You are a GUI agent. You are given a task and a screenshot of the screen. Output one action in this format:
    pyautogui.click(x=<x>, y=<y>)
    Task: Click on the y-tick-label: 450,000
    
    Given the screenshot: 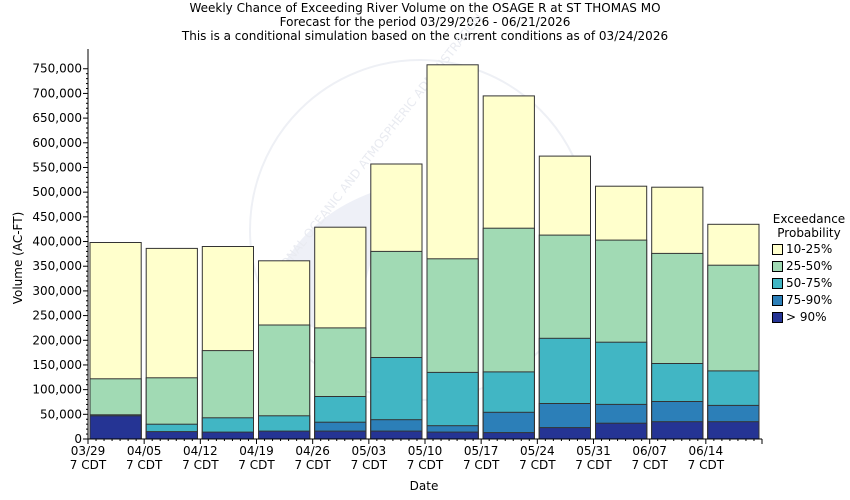 What is the action you would take?
    pyautogui.click(x=57, y=217)
    